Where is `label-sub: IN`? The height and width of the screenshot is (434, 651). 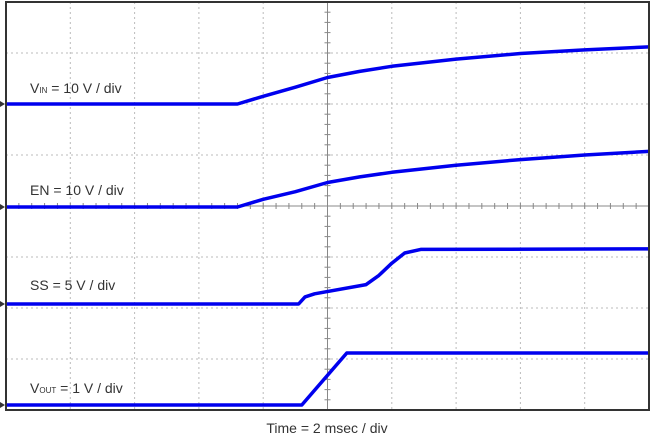 label-sub: IN is located at coordinates (43, 90).